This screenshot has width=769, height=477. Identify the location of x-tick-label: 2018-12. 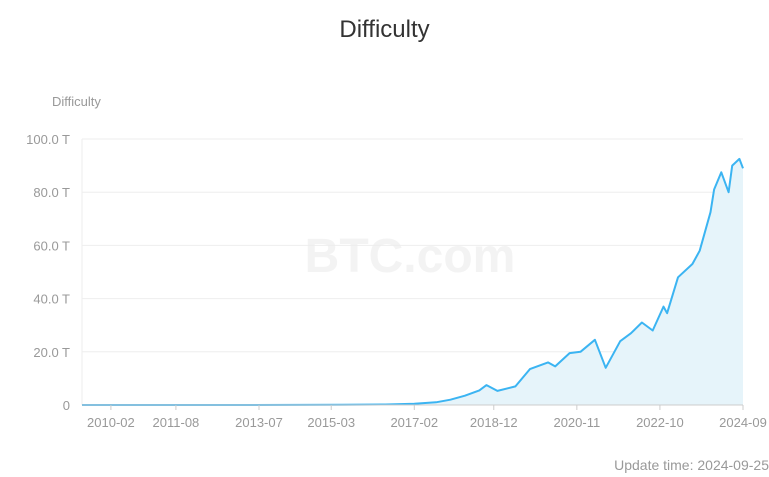
(494, 422).